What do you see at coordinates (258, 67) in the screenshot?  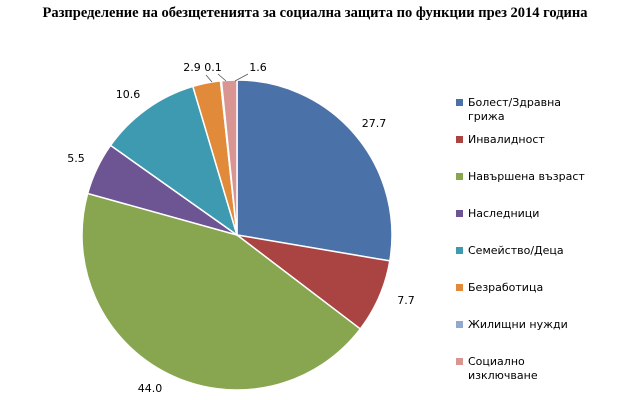 I see `data-label-8: 1.6` at bounding box center [258, 67].